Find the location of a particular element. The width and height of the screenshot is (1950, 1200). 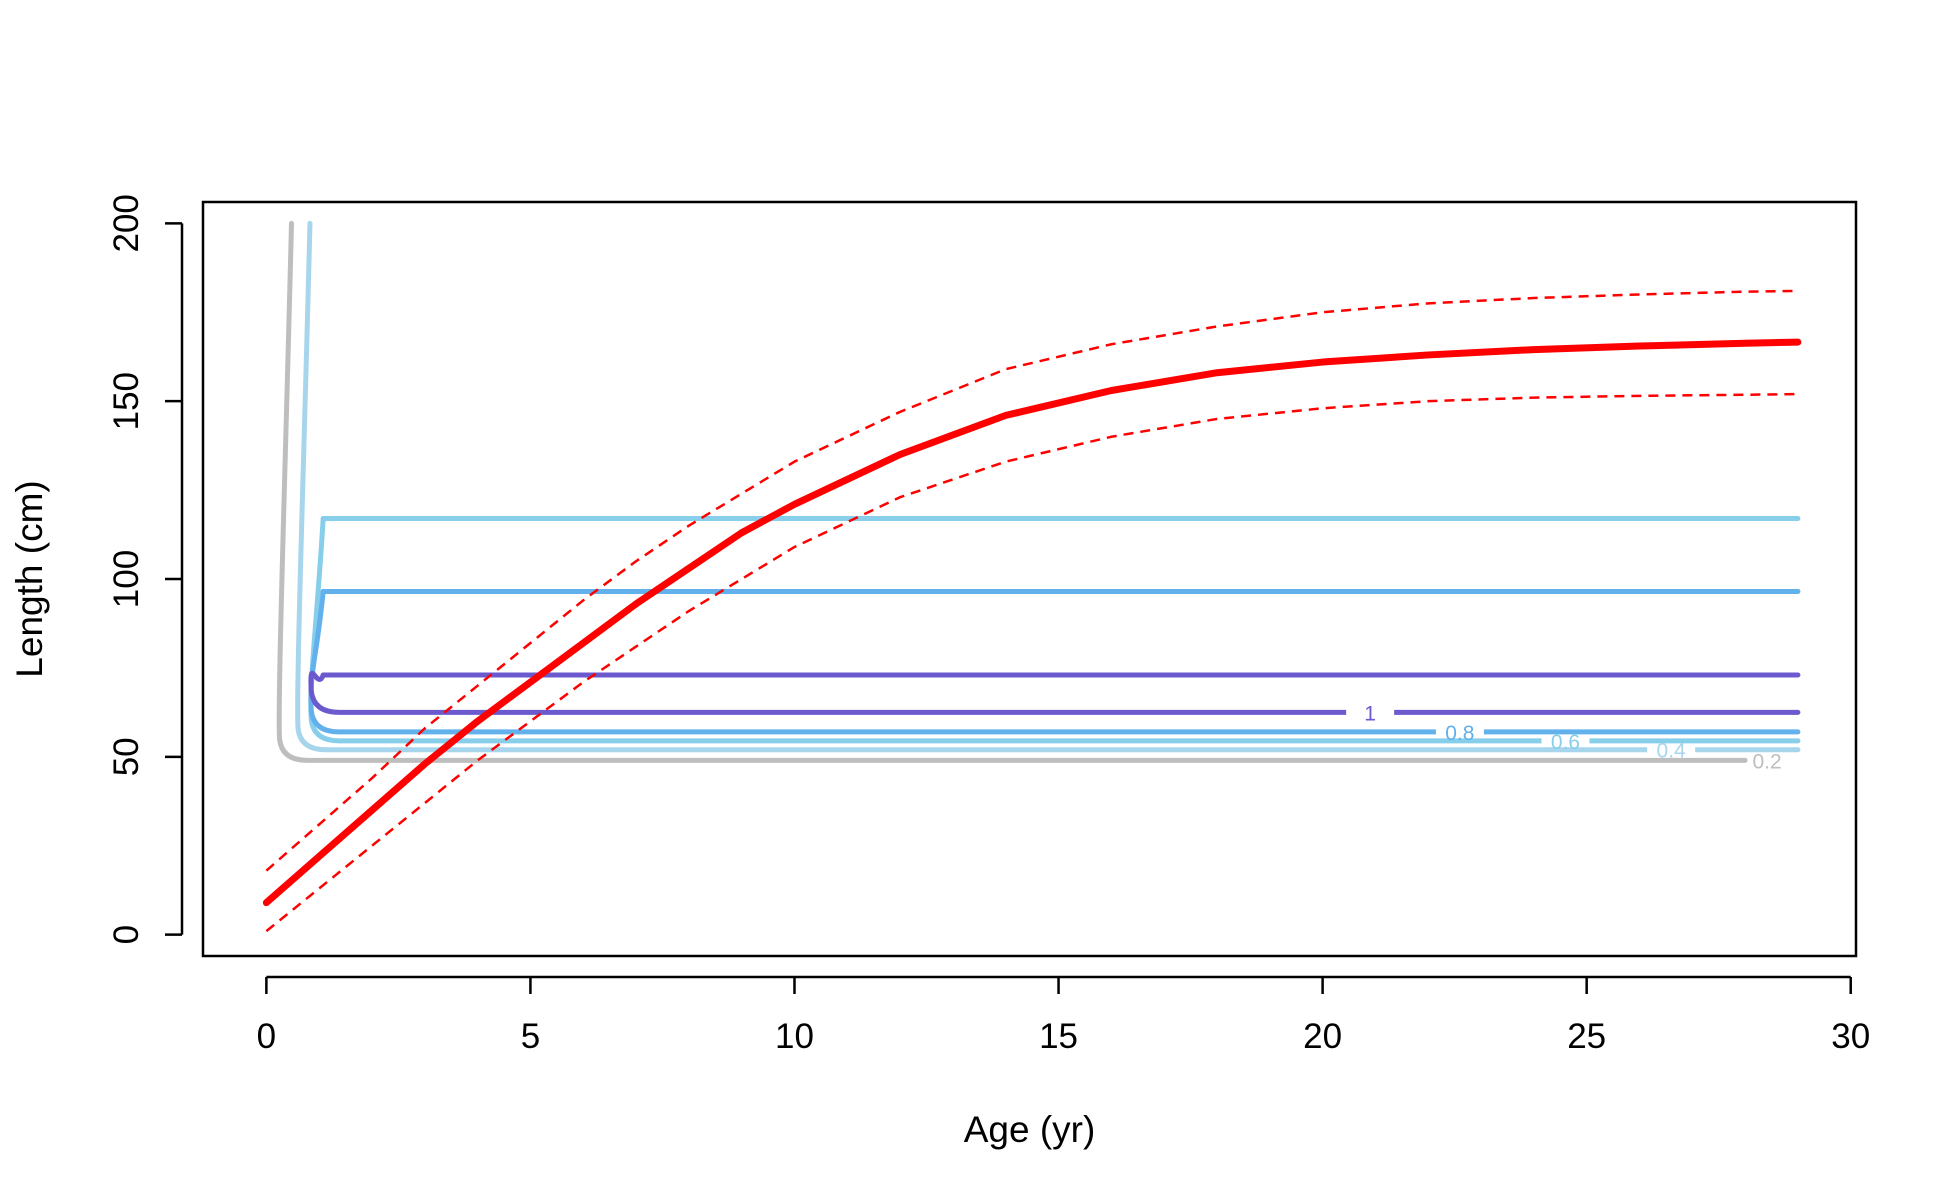

x-axis: 0 5 10 15 20 25 30 is located at coordinates (1063, 1015).